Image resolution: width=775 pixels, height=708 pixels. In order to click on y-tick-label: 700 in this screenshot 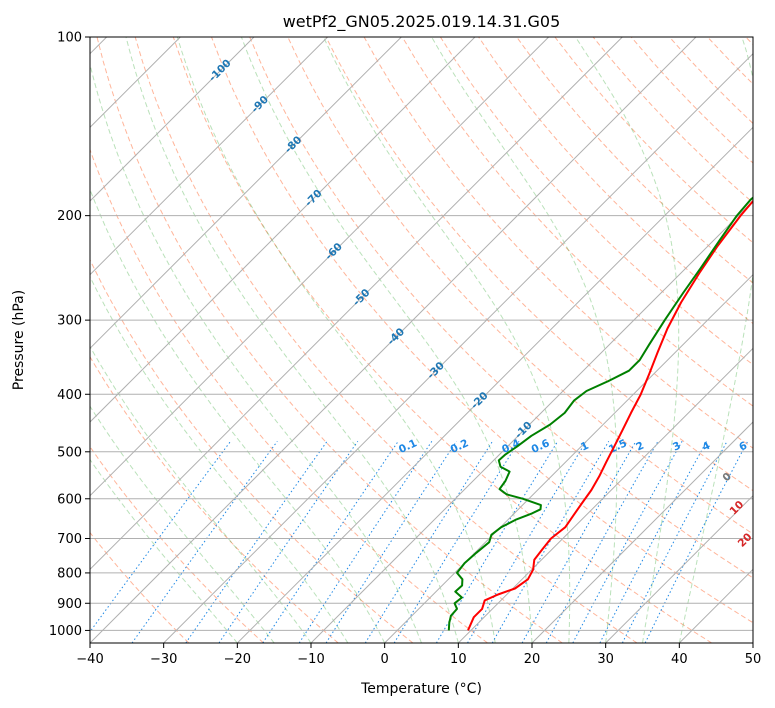, I will do `click(69, 539)`.